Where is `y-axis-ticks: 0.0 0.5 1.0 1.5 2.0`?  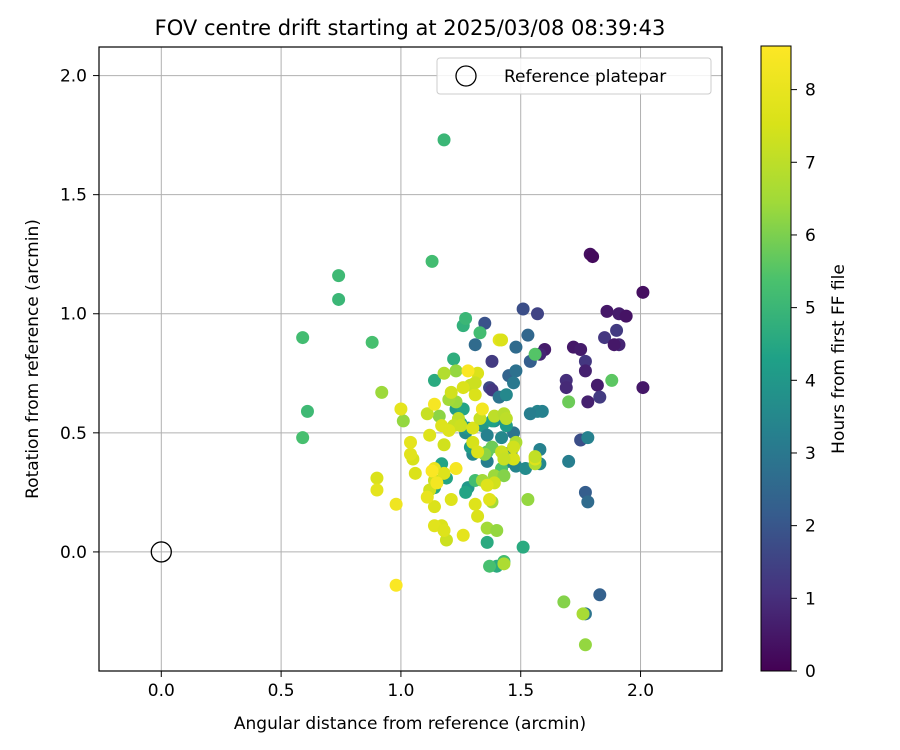
y-axis-ticks: 0.0 0.5 1.0 1.5 2.0 is located at coordinates (79, 315).